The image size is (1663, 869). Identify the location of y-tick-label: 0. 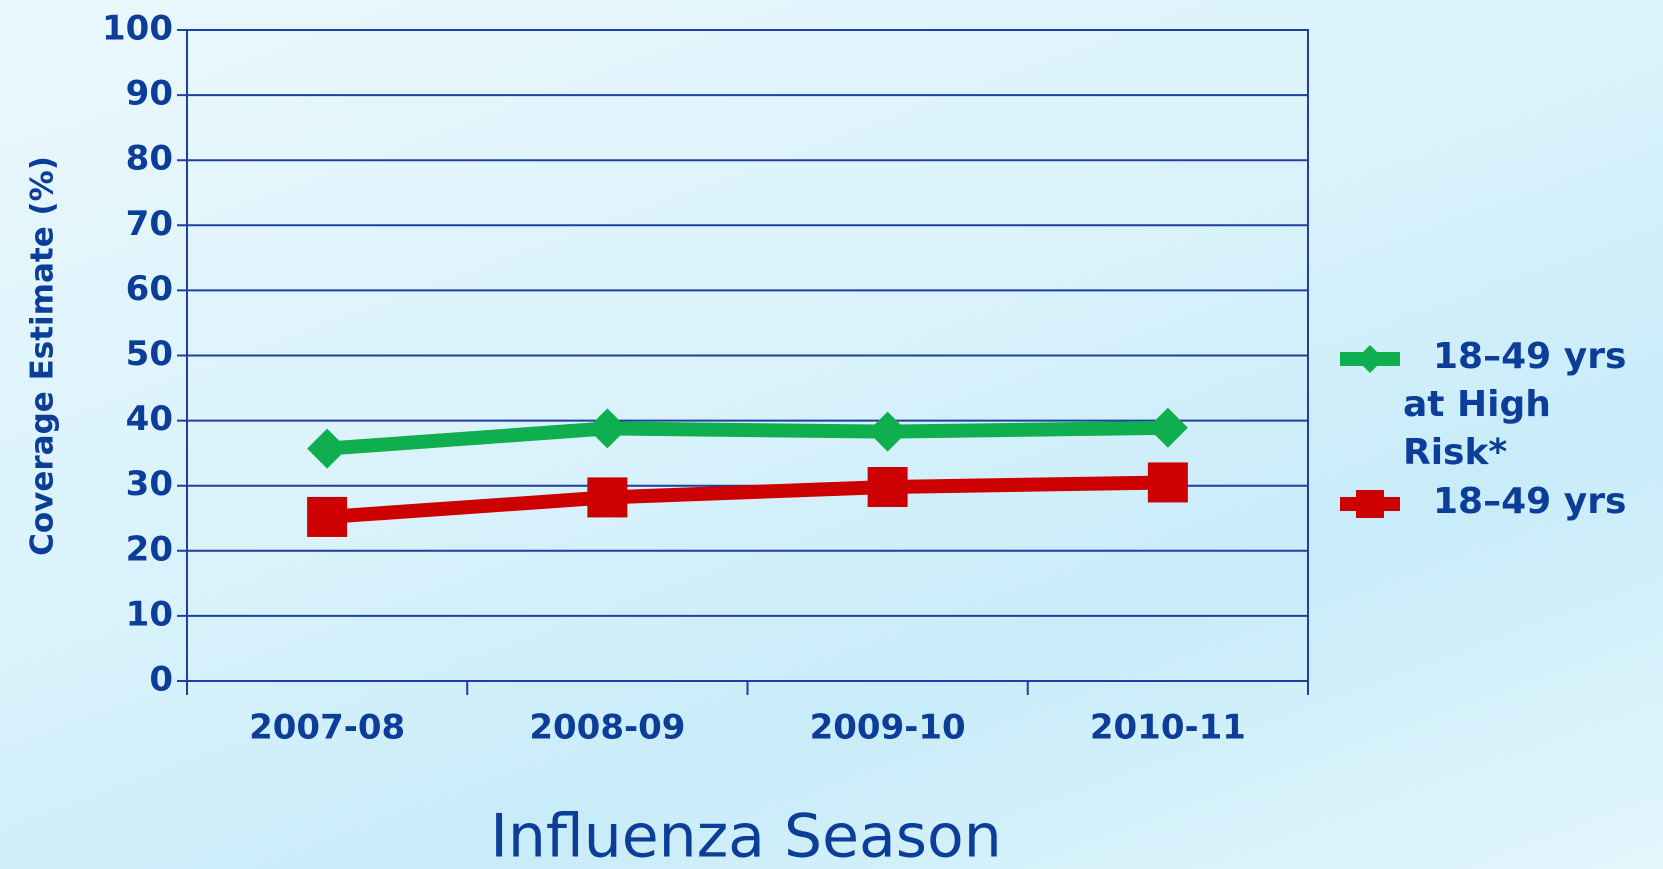
(161, 680).